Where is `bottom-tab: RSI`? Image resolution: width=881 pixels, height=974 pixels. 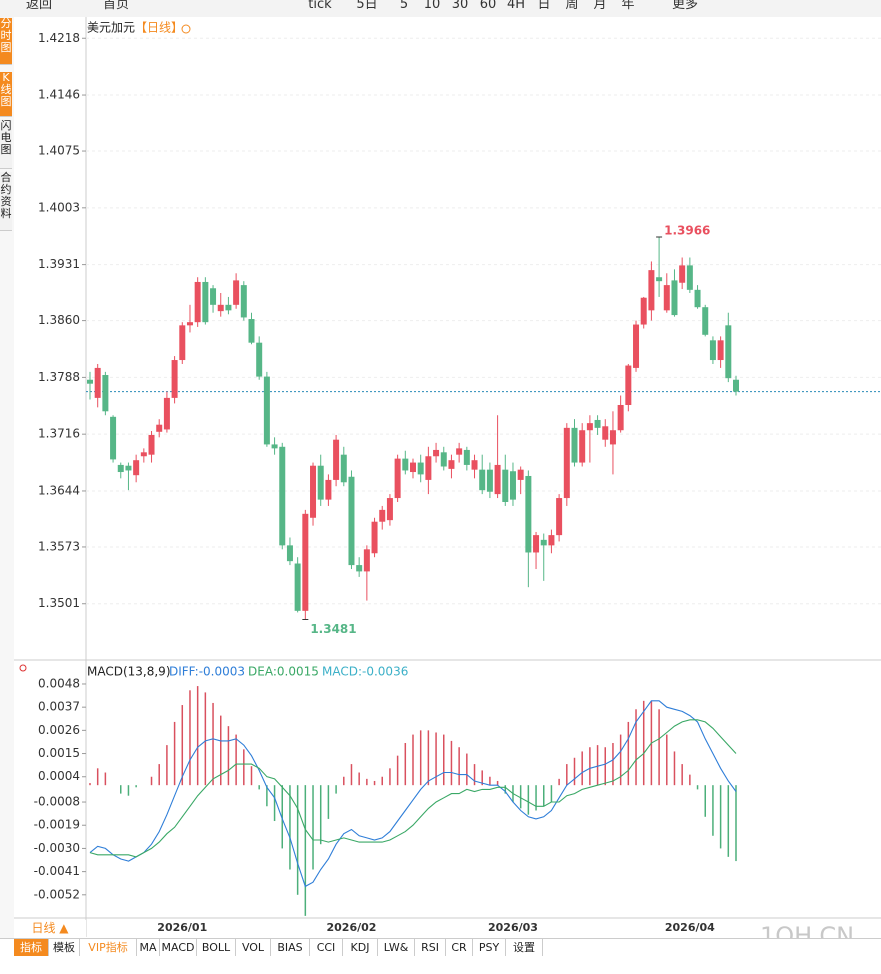
bottom-tab: RSI is located at coordinates (430, 947).